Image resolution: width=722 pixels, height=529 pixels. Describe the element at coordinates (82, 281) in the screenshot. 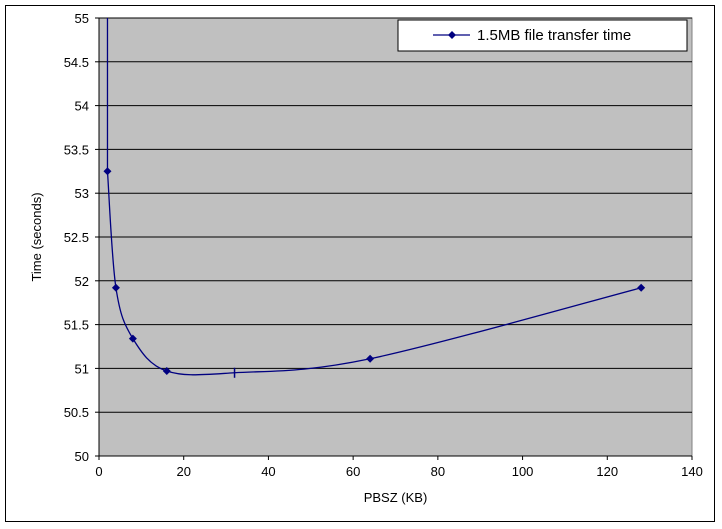

I see `y-tick-label: 52` at that location.